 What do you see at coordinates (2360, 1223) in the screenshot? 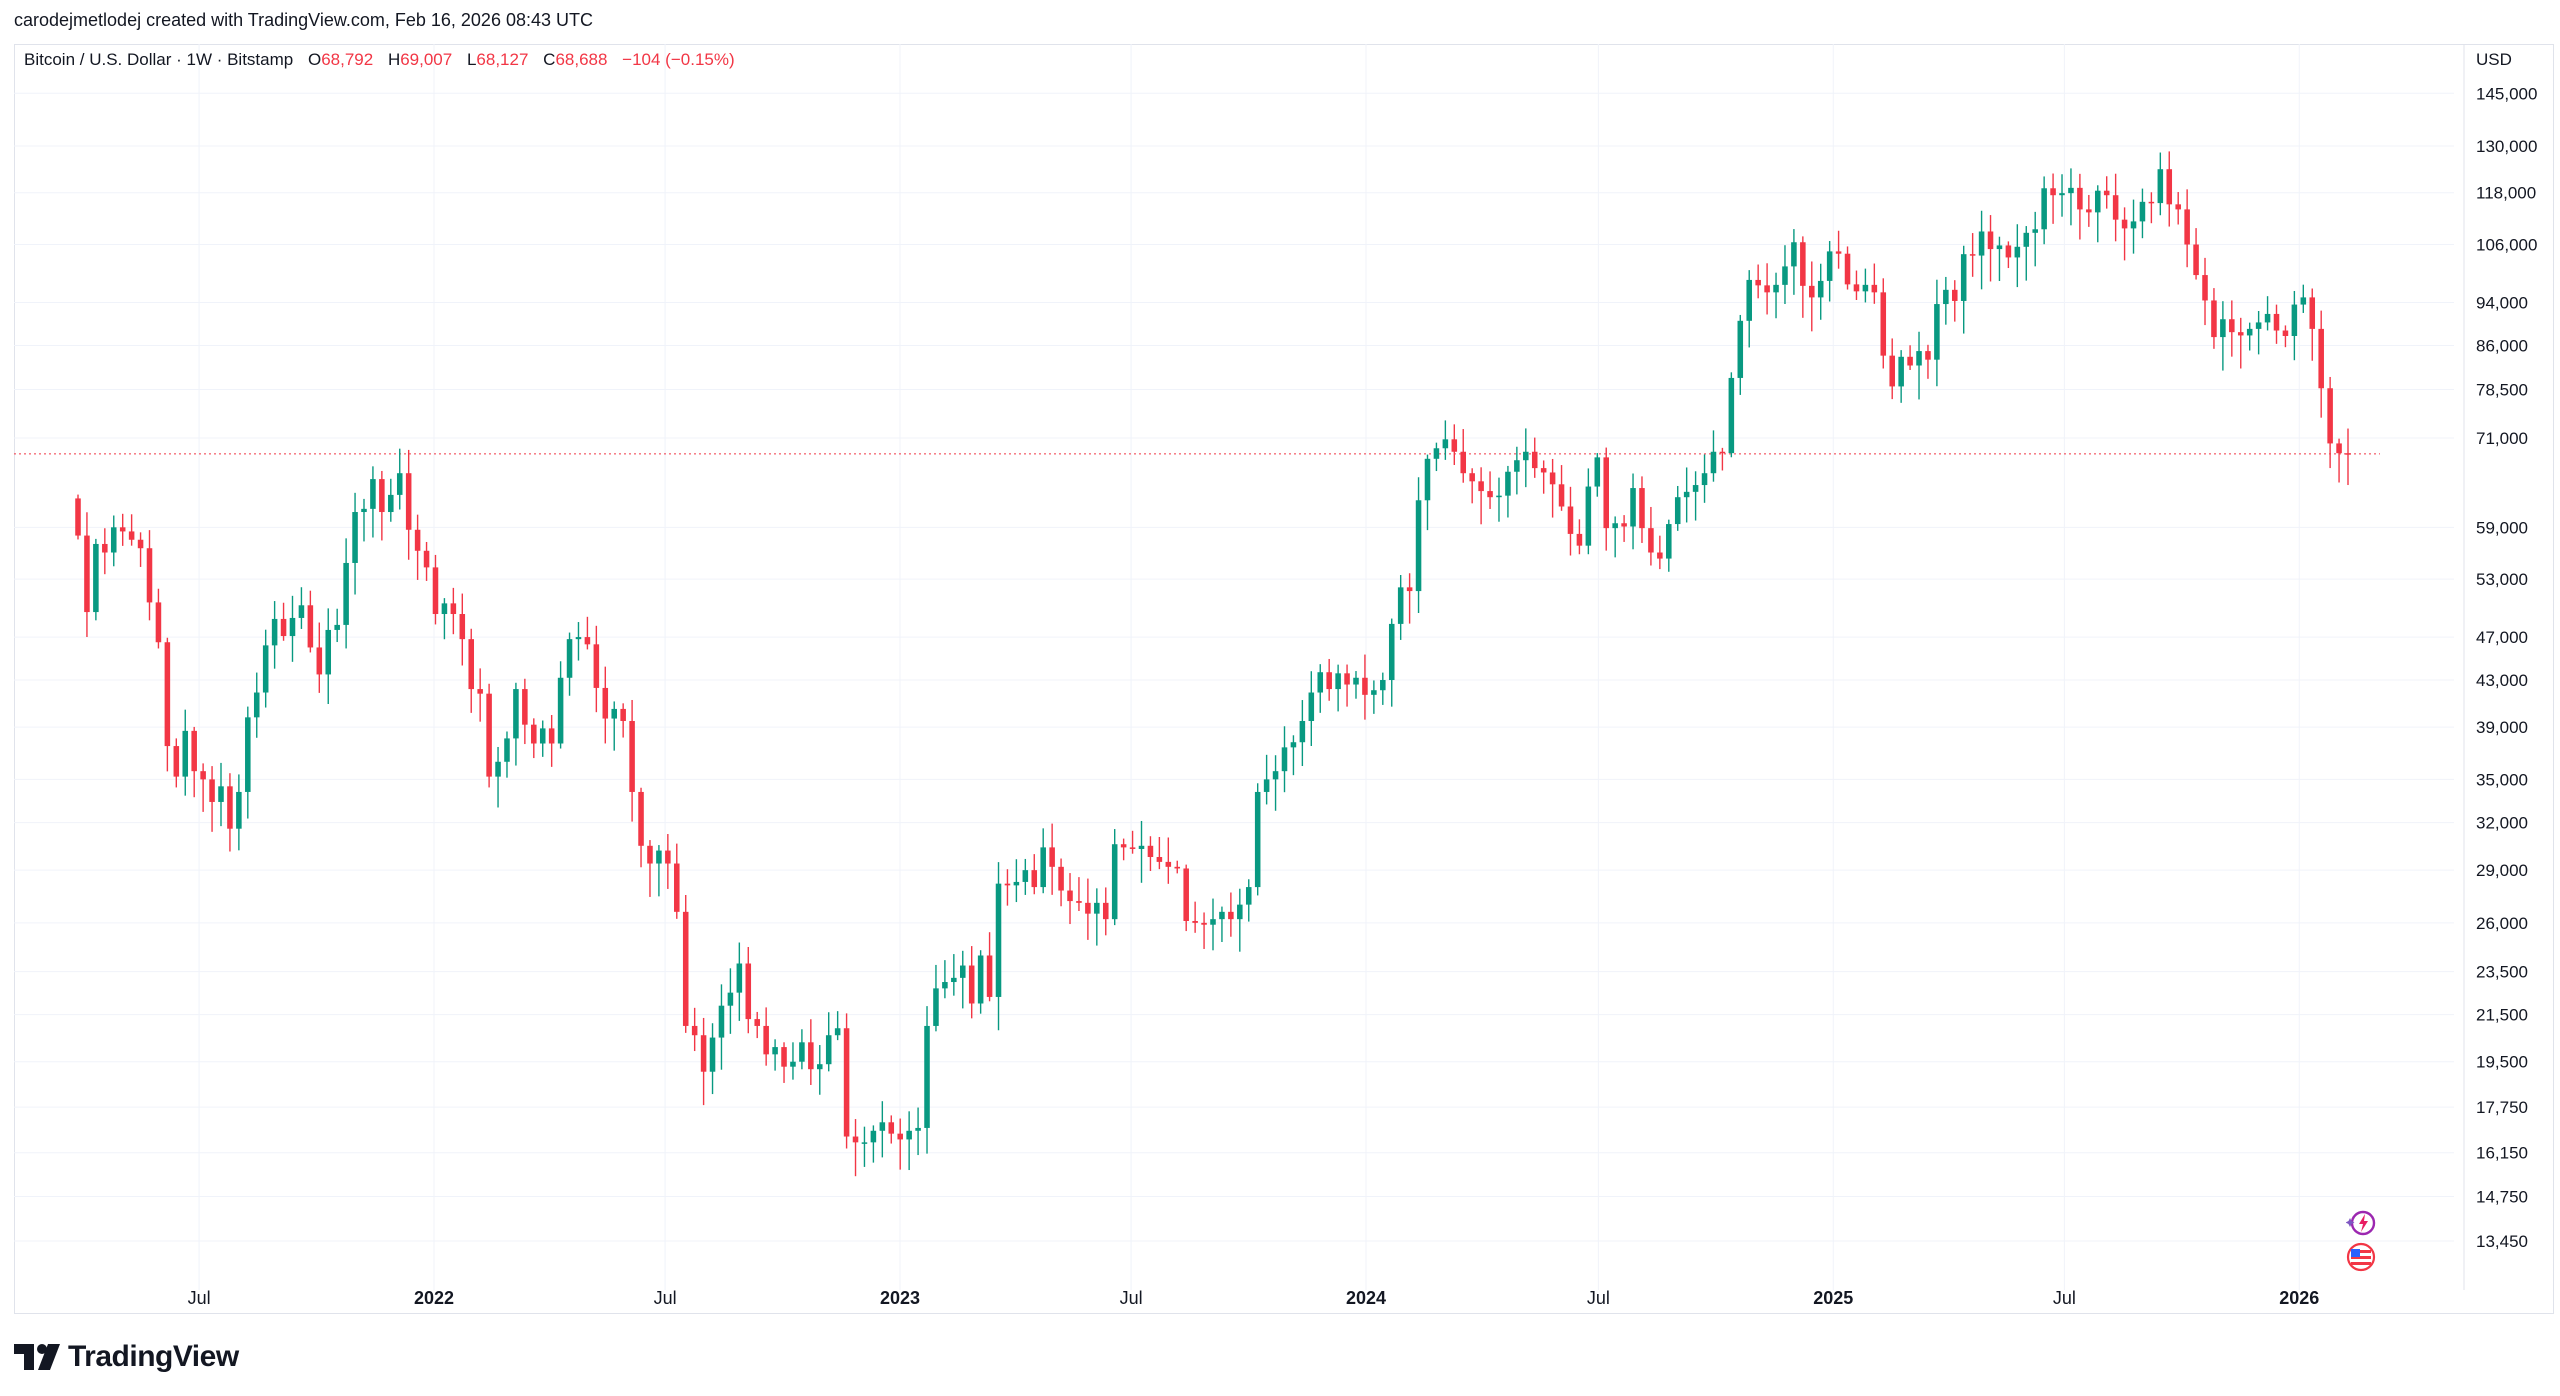
I see `sparkle-bolt-icon` at bounding box center [2360, 1223].